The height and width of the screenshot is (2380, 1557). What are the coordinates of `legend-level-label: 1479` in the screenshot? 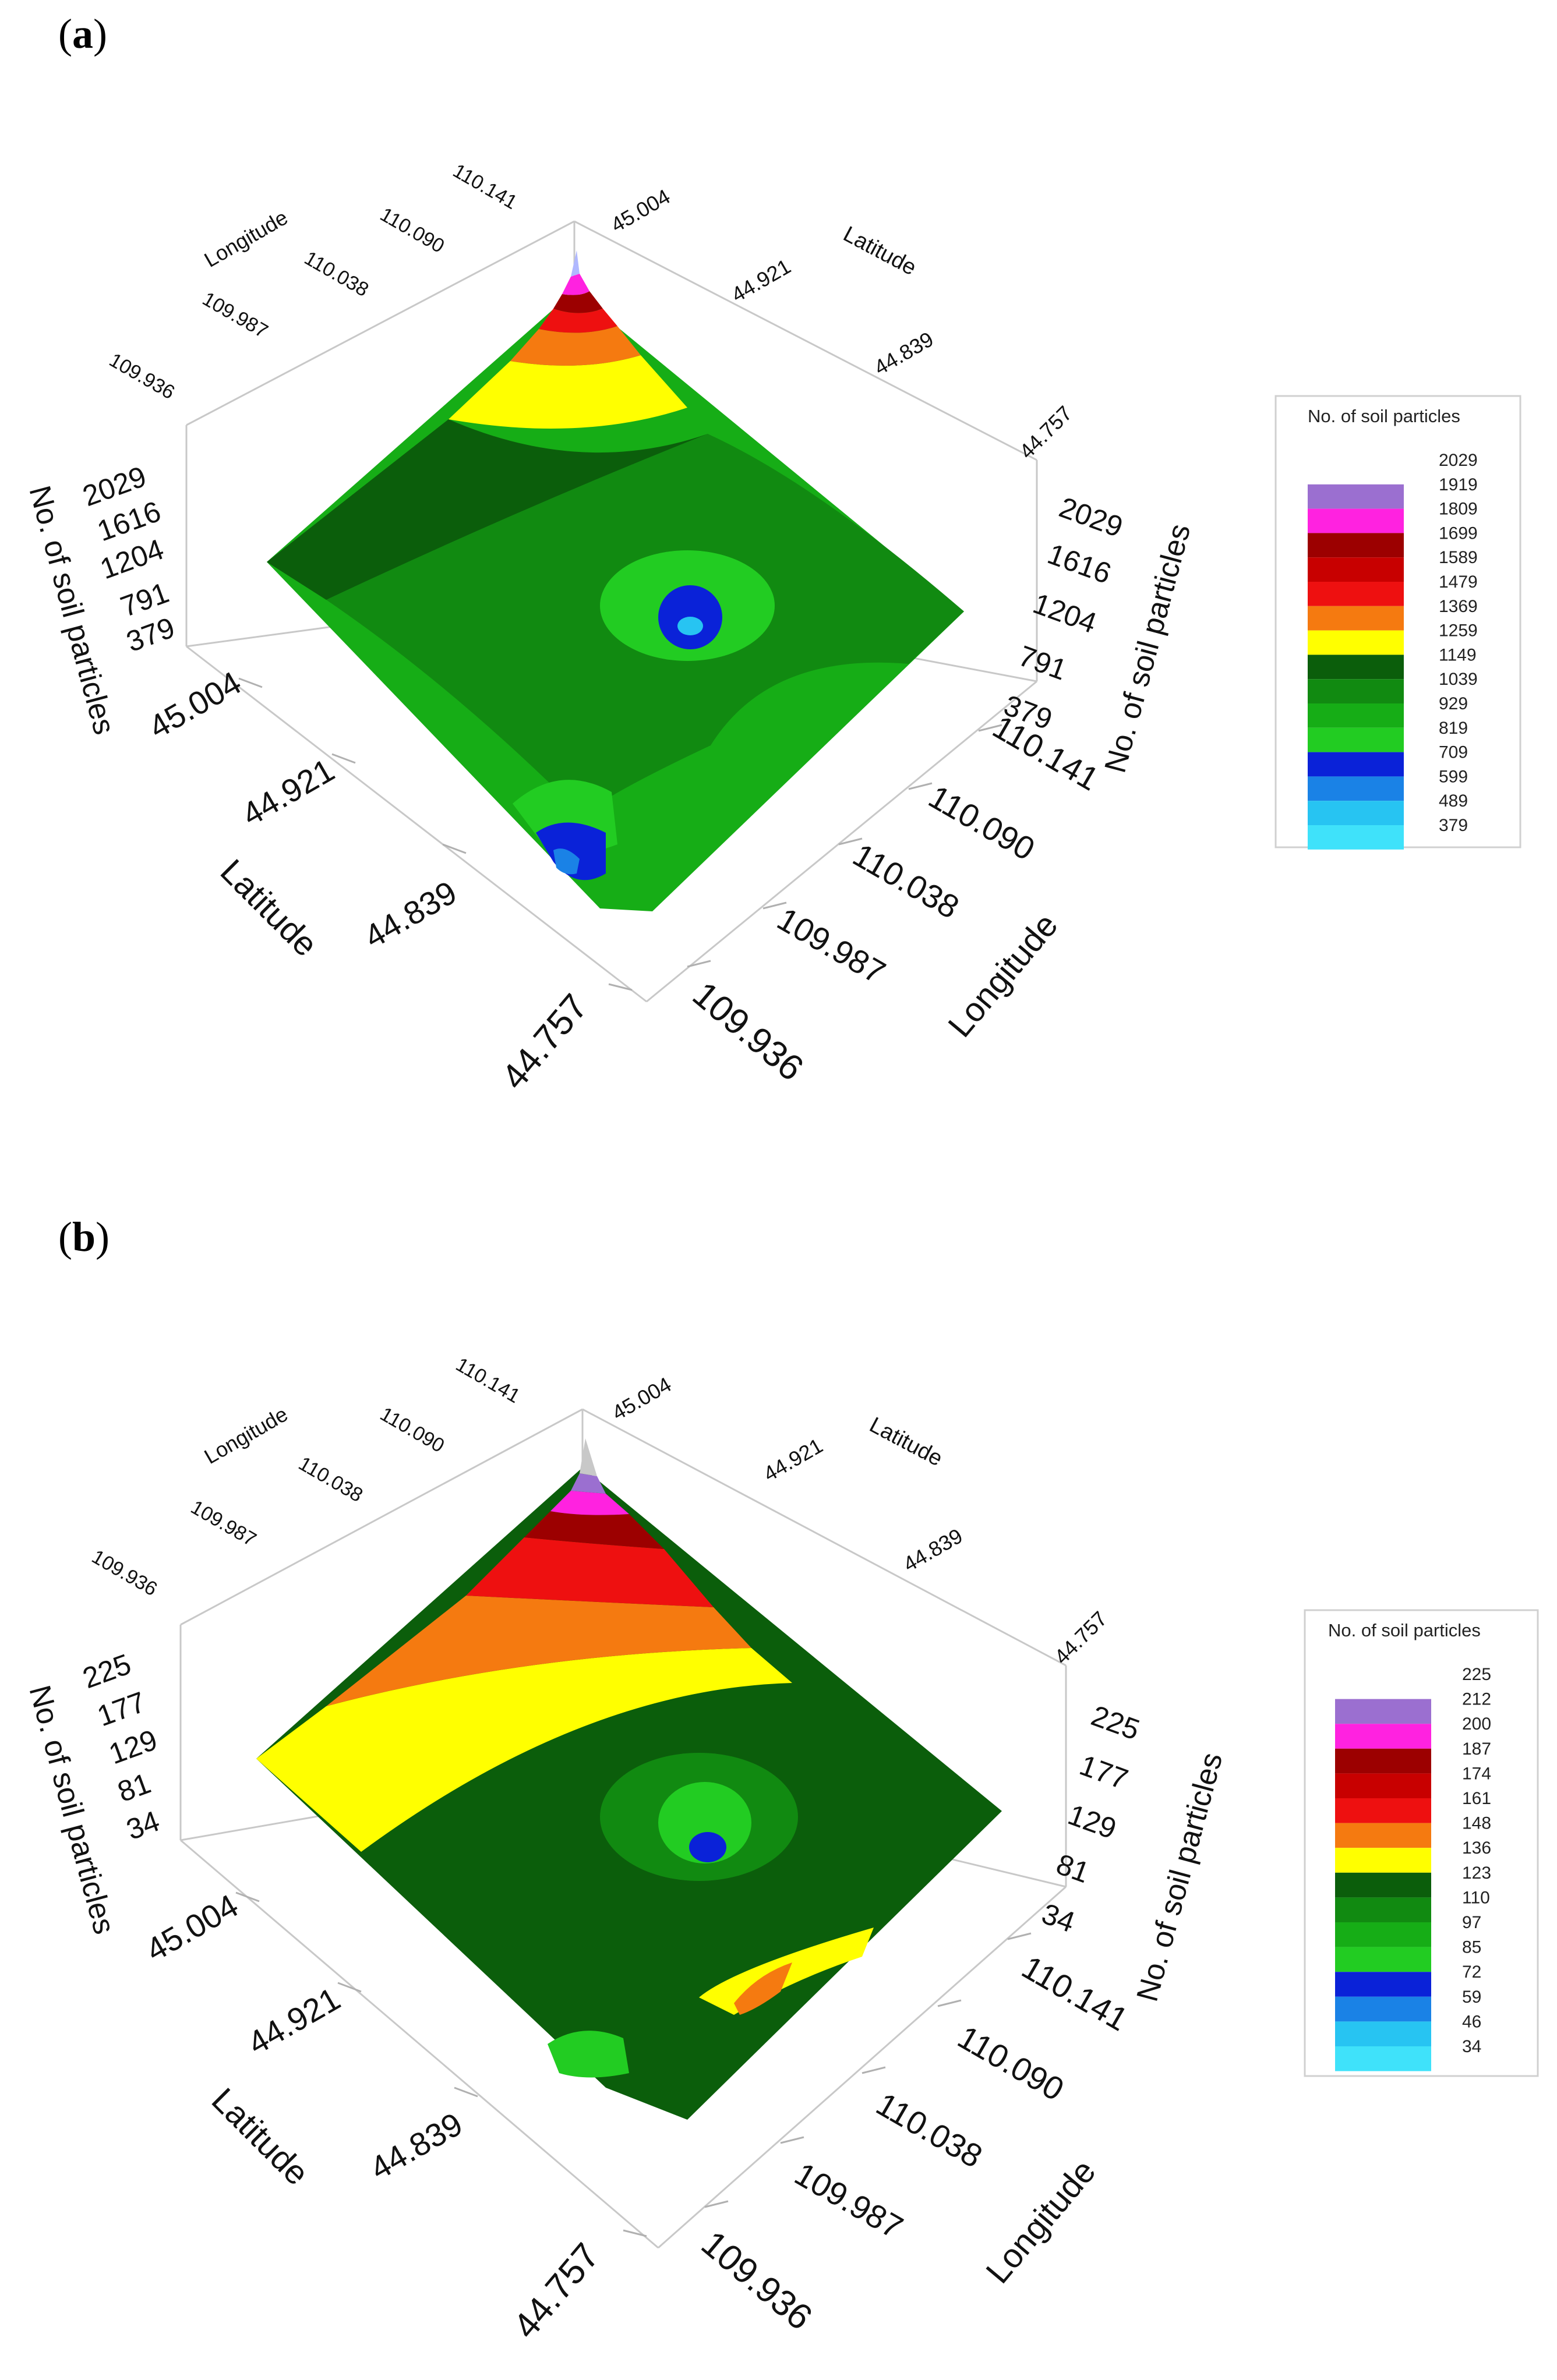 It's located at (1458, 582).